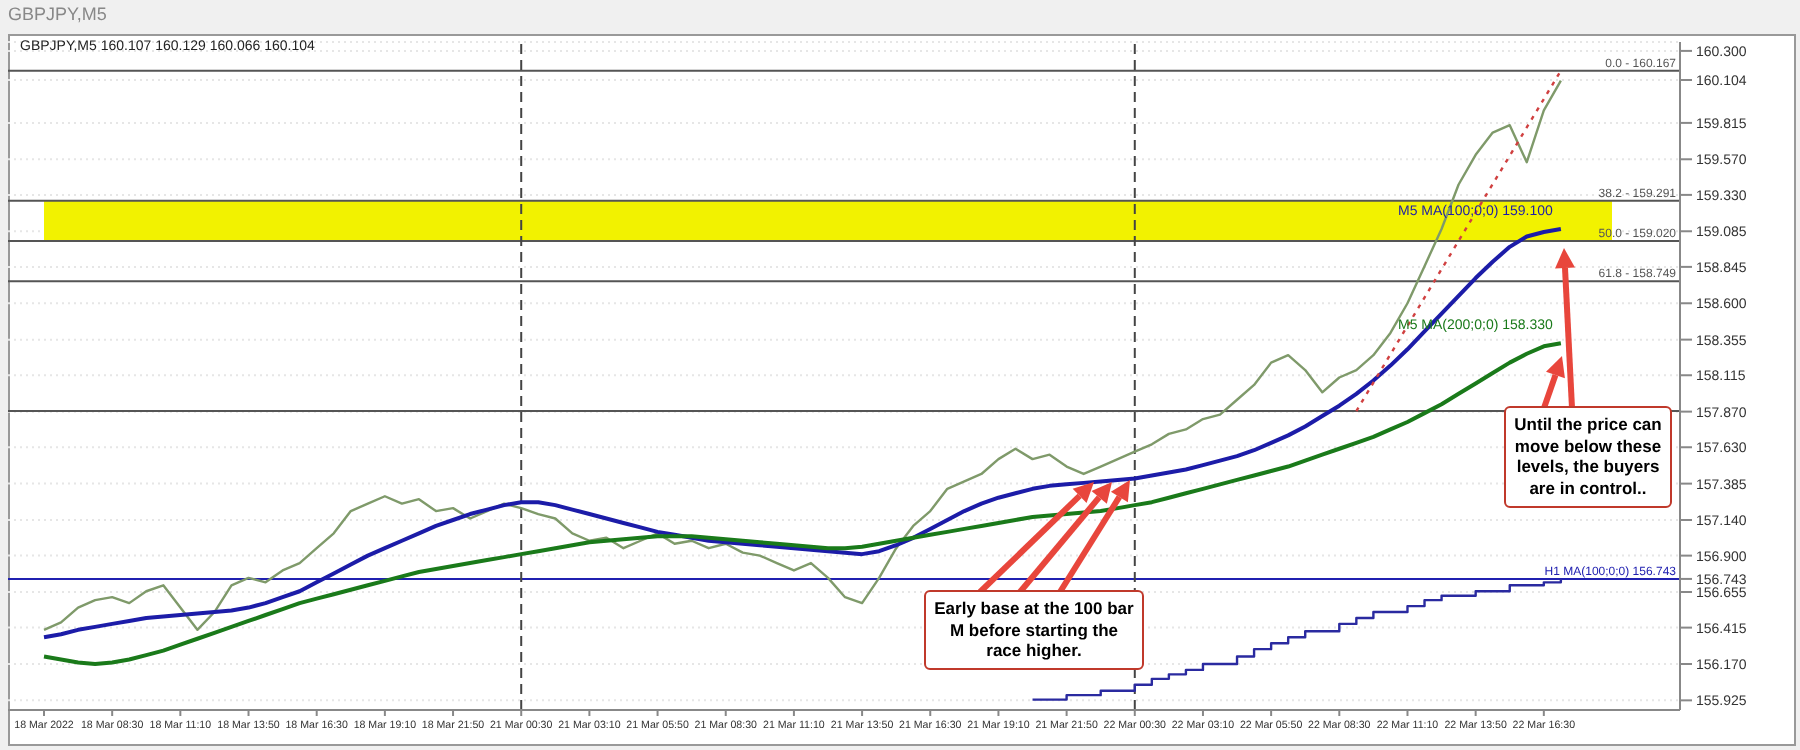  Describe the element at coordinates (57, 14) in the screenshot. I see `chart-title: GBPJPY,M5` at that location.